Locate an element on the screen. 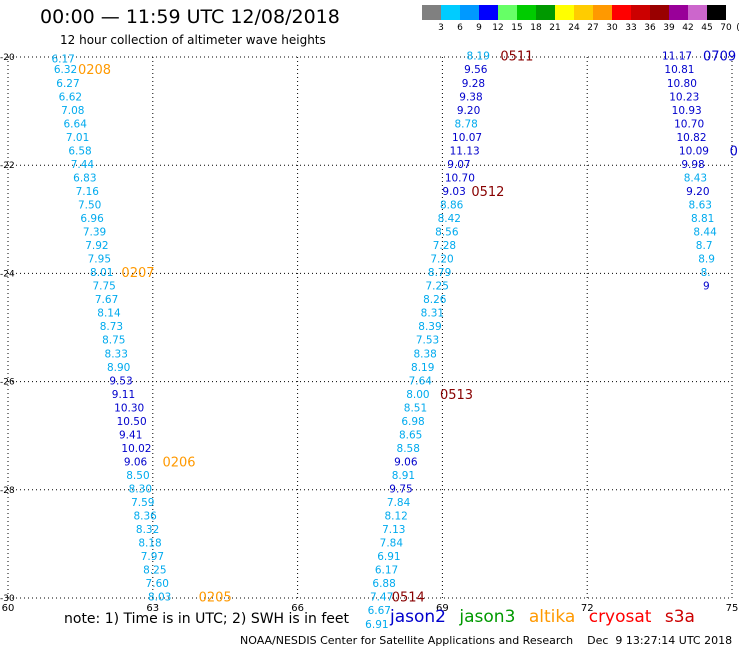 The width and height of the screenshot is (740, 650). pass-time-label: 0513 is located at coordinates (456, 395).